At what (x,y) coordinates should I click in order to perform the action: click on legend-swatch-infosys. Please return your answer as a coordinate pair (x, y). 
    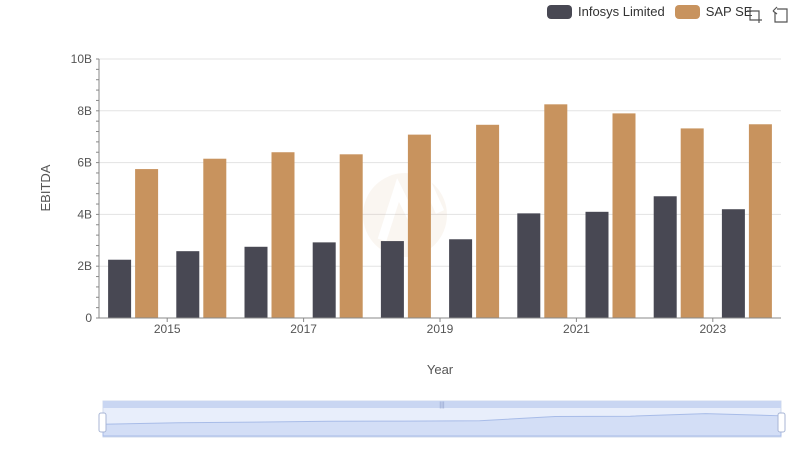
    Looking at the image, I should click on (559, 11).